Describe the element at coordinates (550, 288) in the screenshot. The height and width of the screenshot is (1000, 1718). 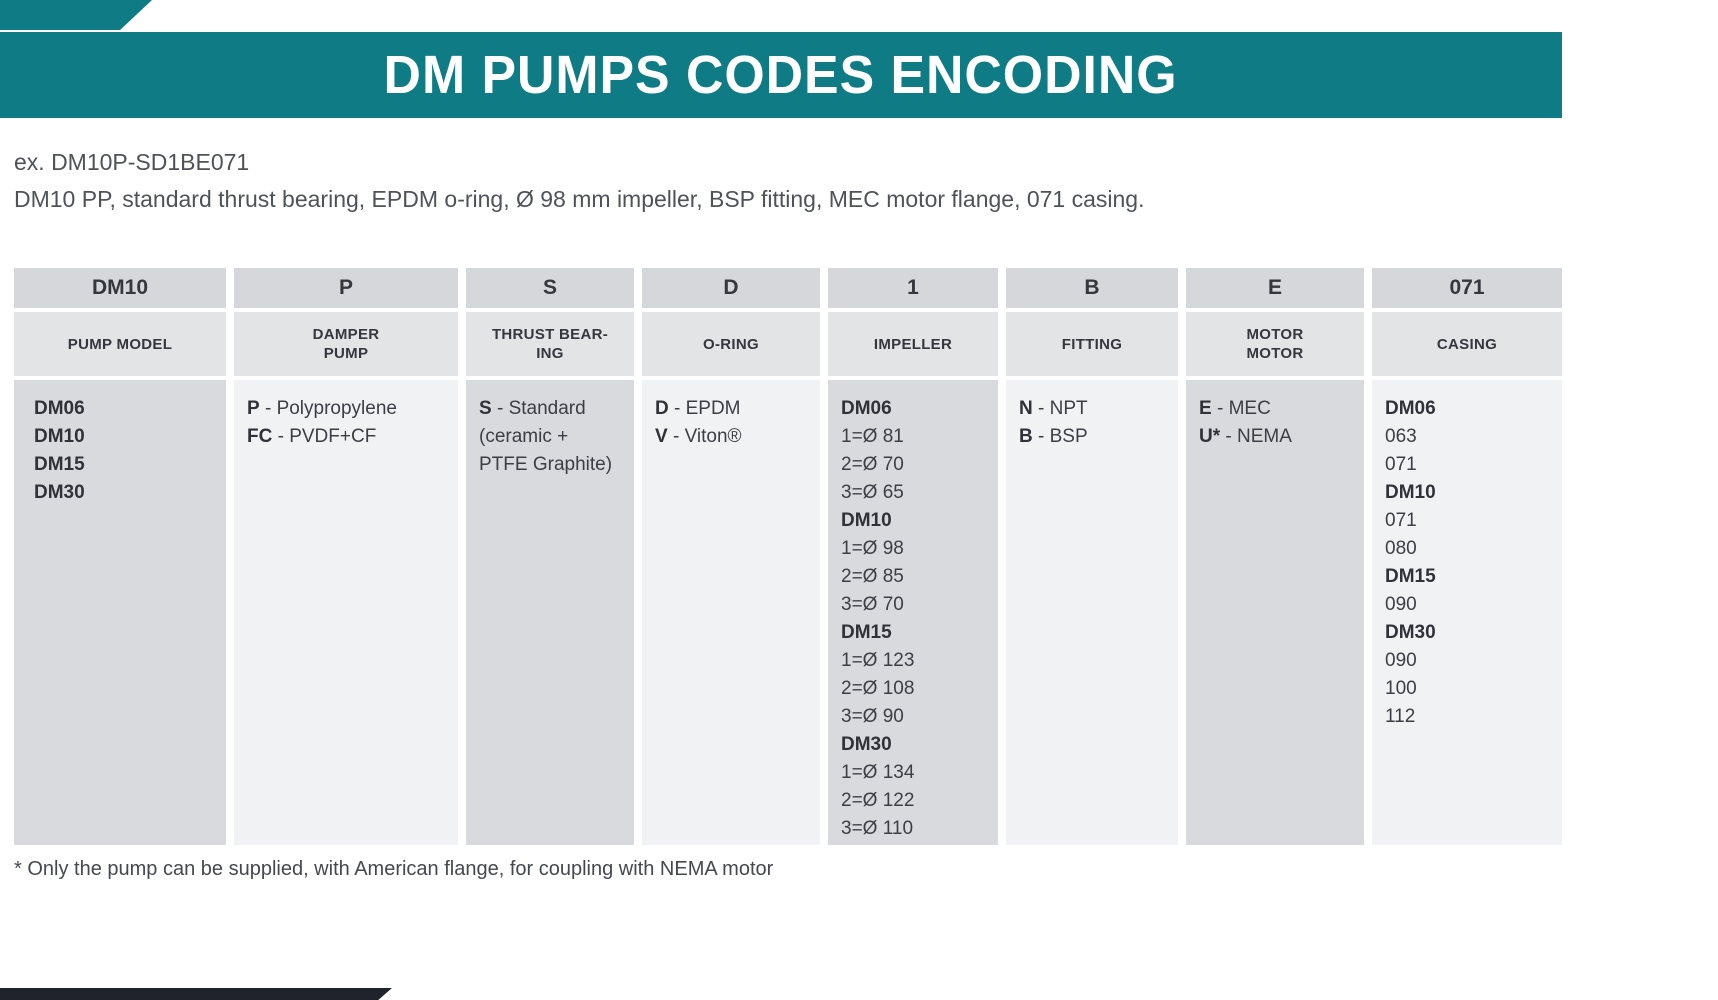
I see `column-code-header: S` at that location.